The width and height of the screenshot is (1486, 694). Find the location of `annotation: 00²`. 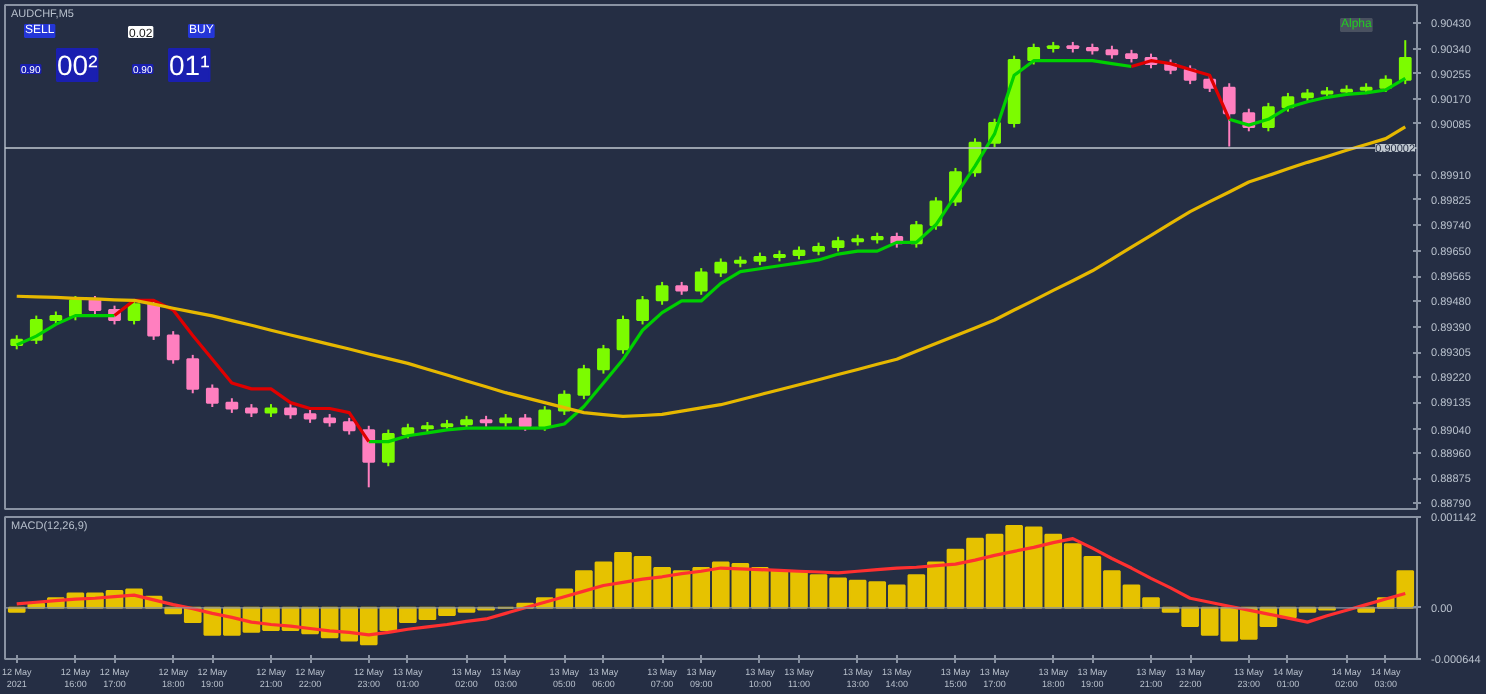

annotation: 00² is located at coordinates (78, 65).